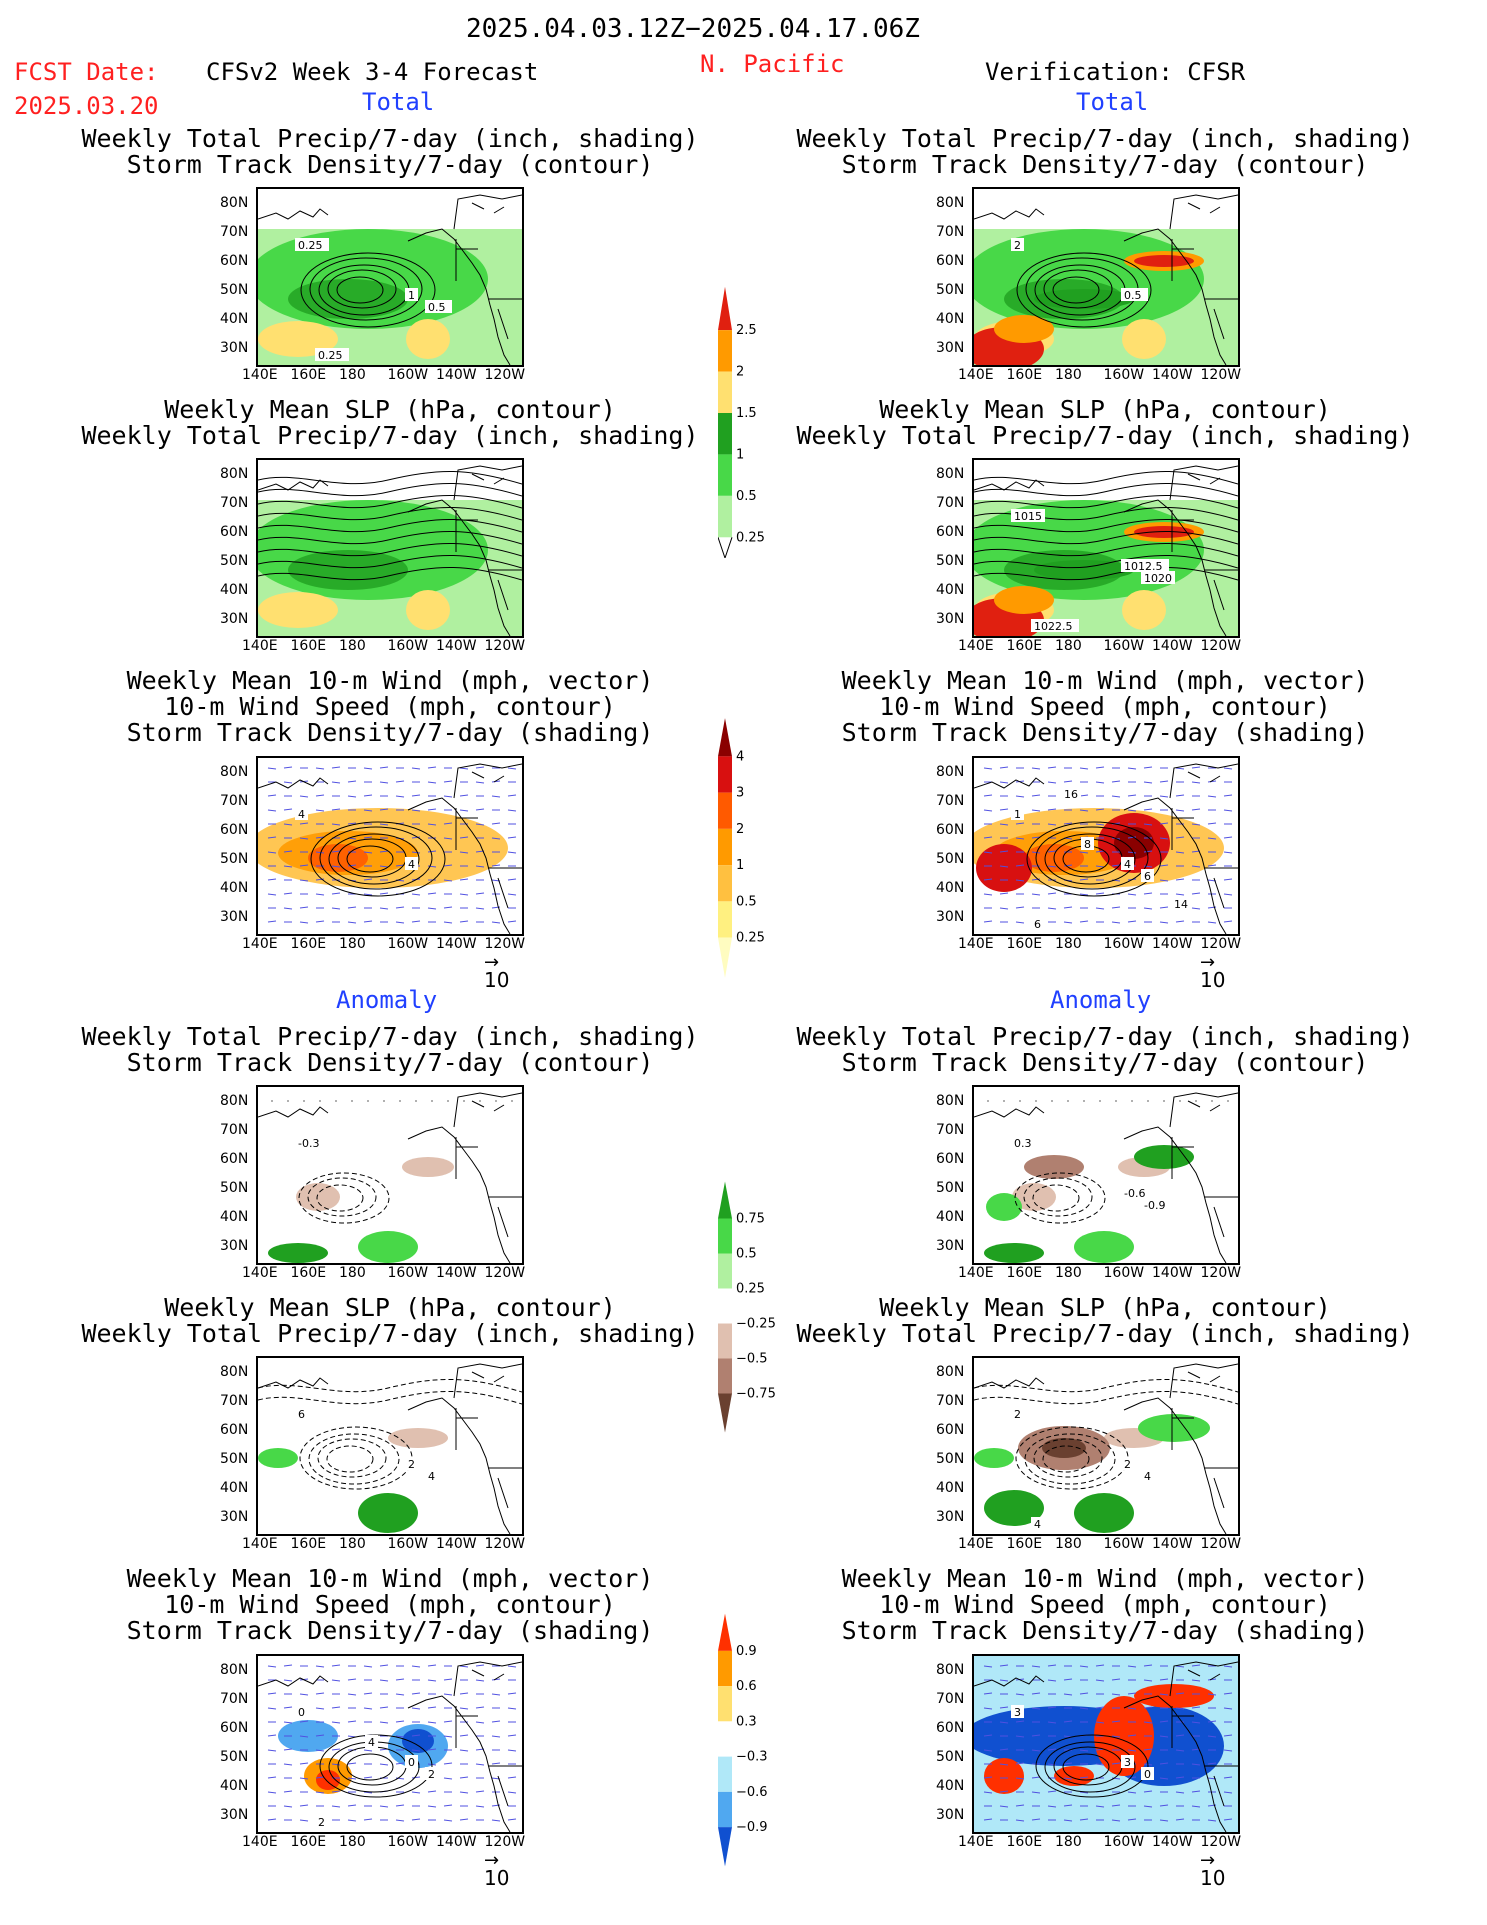 The height and width of the screenshot is (1925, 1487). What do you see at coordinates (1106, 1177) in the screenshot?
I see `map-canvas: 0.3 -0.6-0.9` at bounding box center [1106, 1177].